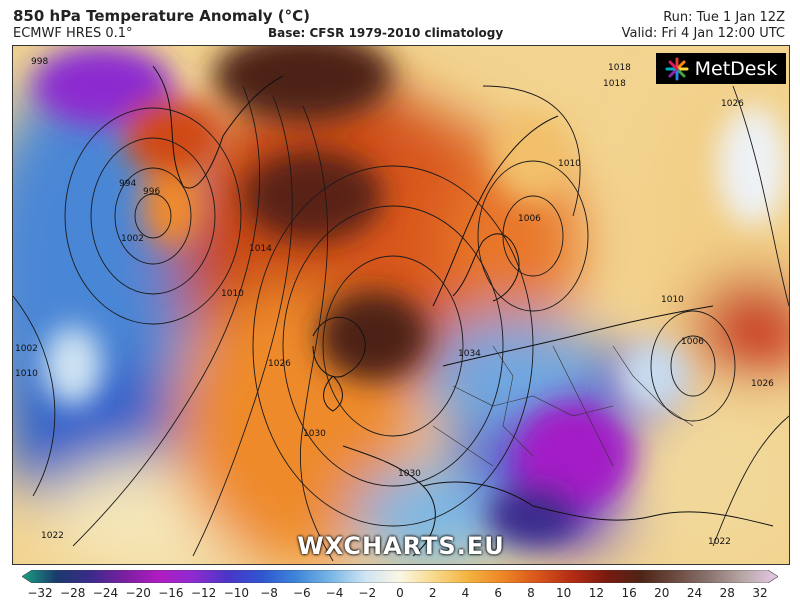 The height and width of the screenshot is (613, 800). I want to click on colorbar-tick-label: 16, so click(629, 593).